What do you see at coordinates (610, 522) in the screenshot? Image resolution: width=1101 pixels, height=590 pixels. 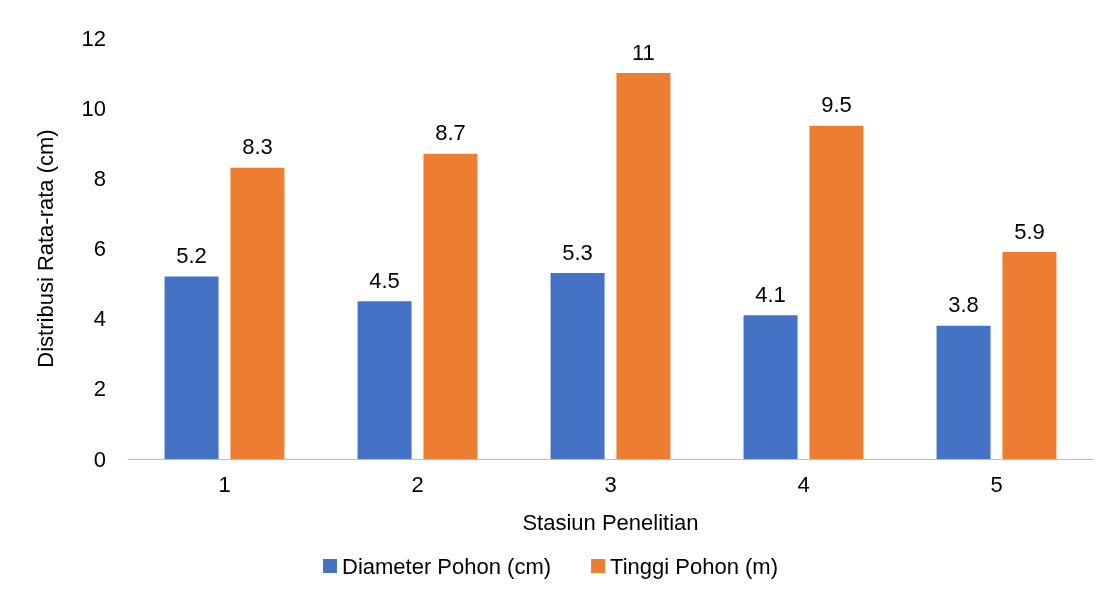 I see `x-axis-title: Stasiun Penelitian` at bounding box center [610, 522].